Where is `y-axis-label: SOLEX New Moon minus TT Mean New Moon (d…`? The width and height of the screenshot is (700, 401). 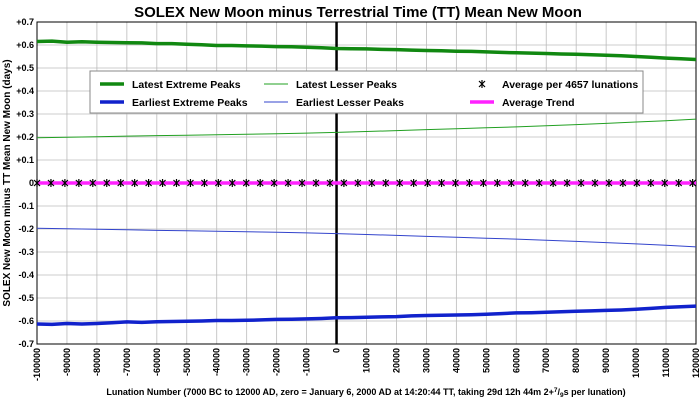
y-axis-label: SOLEX New Moon minus TT Mean New Moon (d… is located at coordinates (7, 182).